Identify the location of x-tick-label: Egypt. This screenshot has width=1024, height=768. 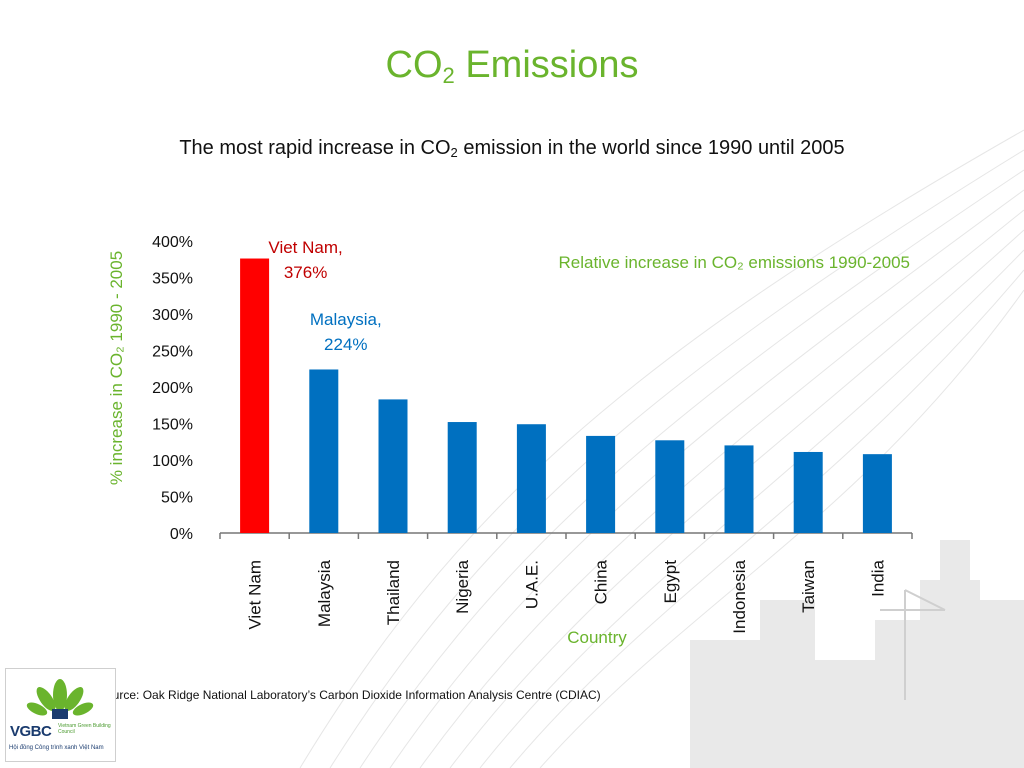
(670, 582).